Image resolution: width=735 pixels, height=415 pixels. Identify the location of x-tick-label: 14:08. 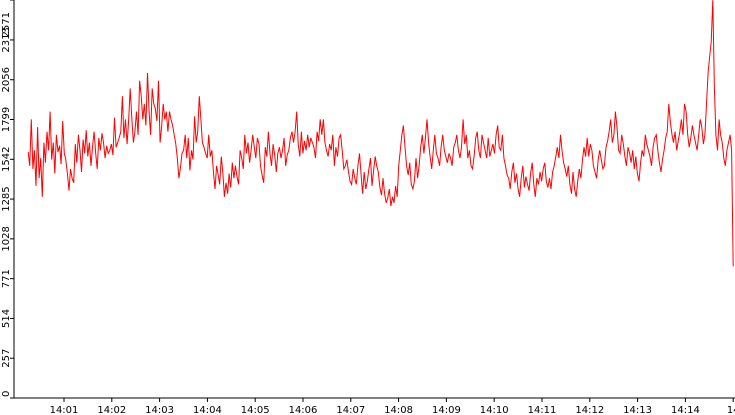
(398, 410).